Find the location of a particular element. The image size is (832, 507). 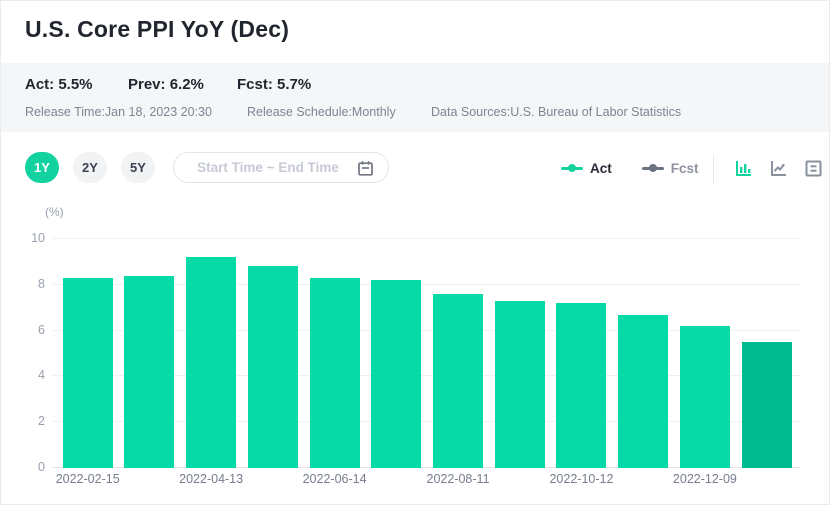

line-chart-icon is located at coordinates (778, 168).